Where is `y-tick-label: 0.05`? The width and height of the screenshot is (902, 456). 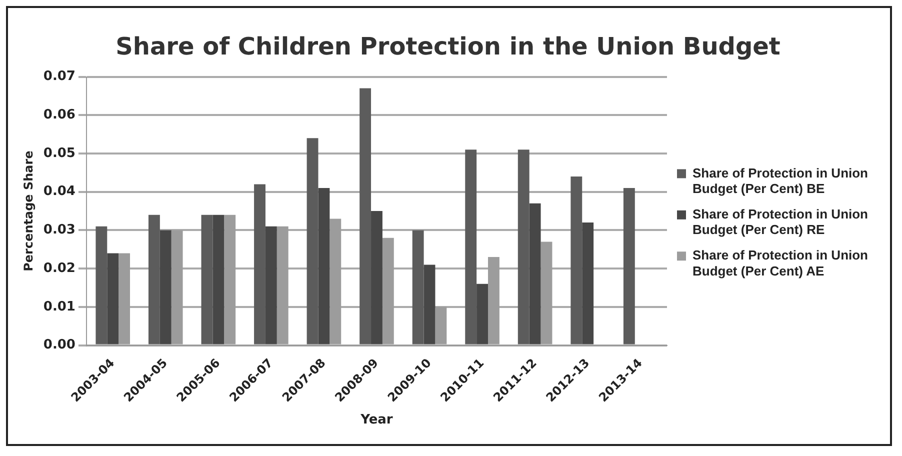 y-tick-label: 0.05 is located at coordinates (59, 153).